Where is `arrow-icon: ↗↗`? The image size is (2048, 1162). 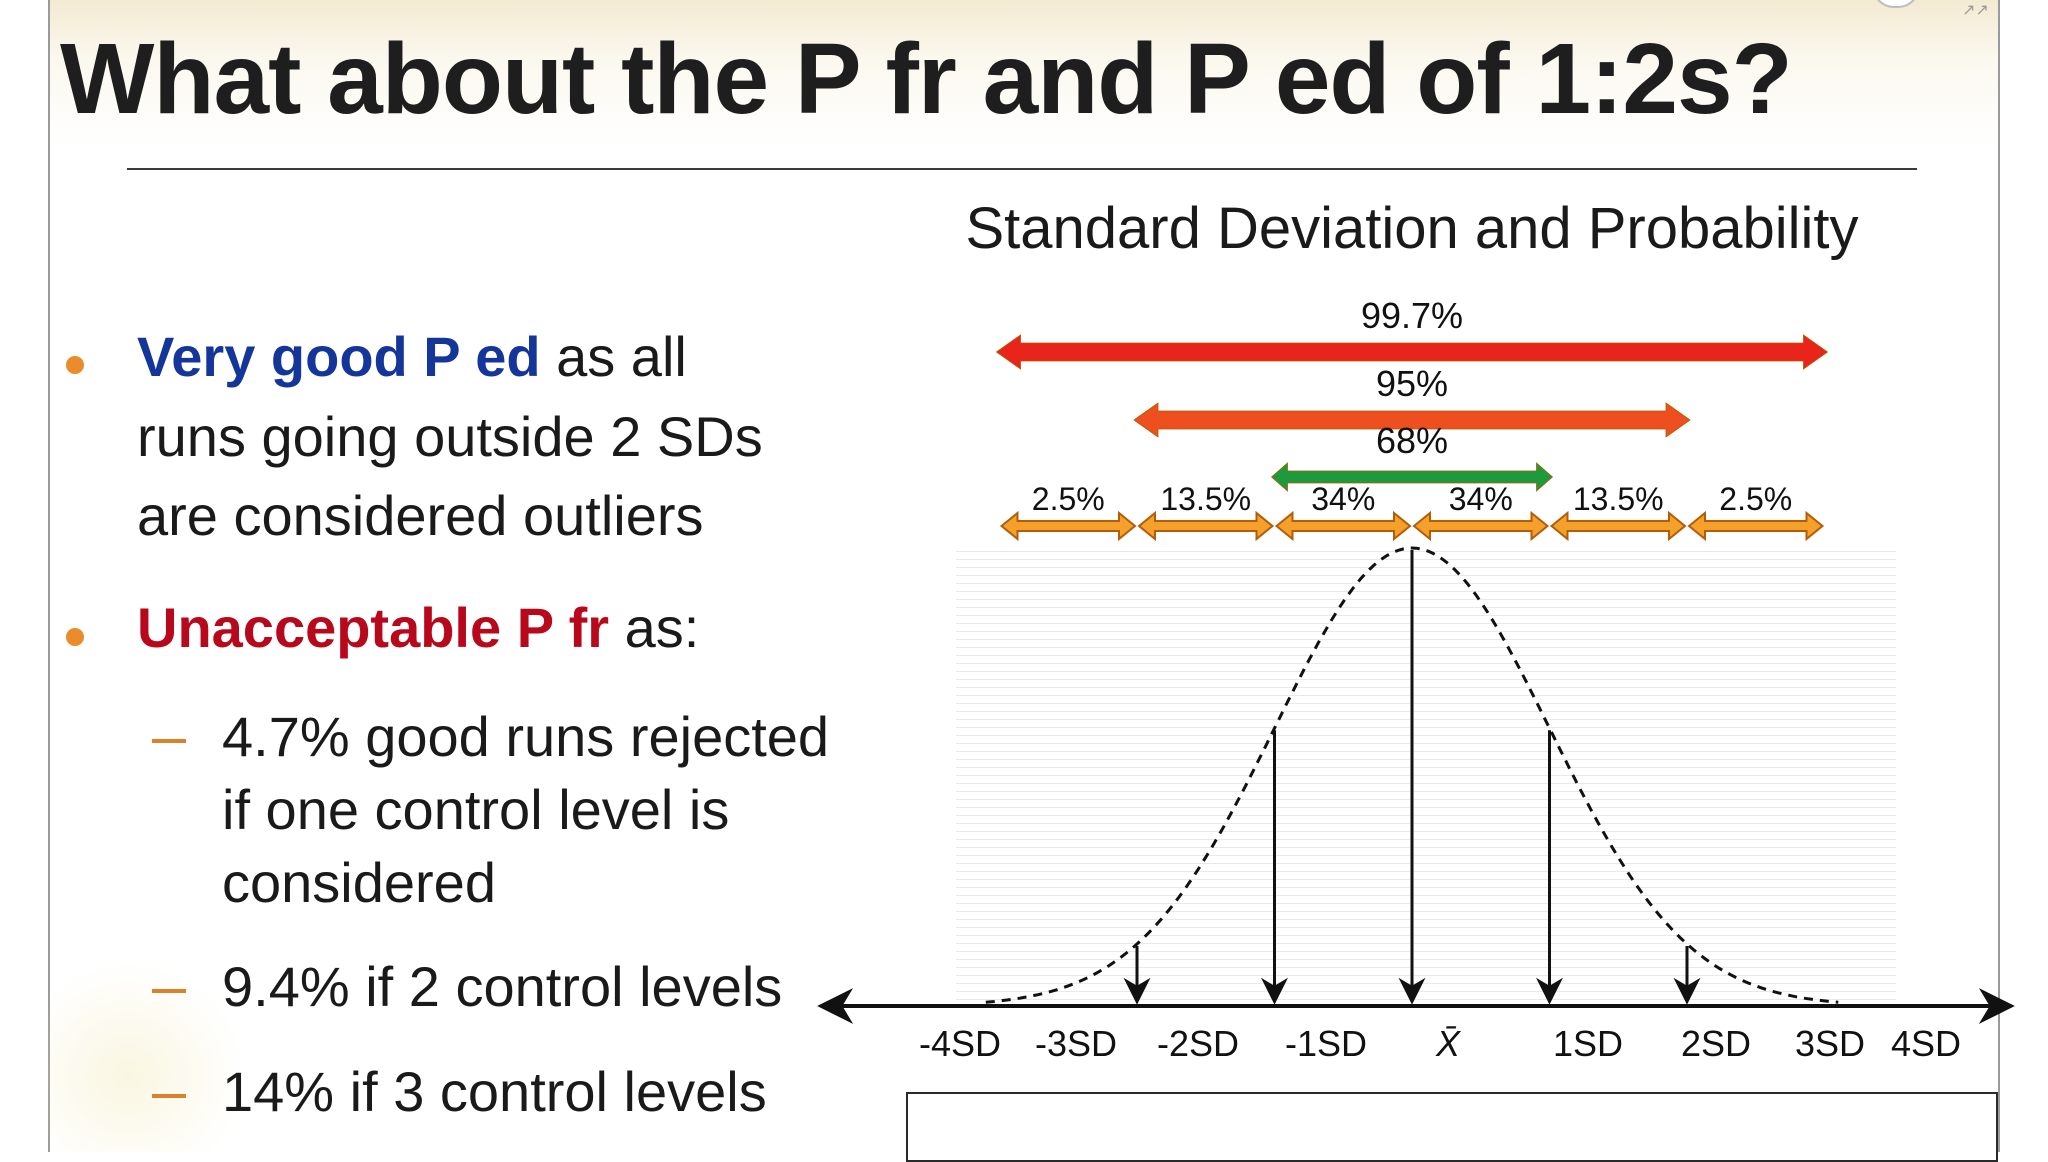 arrow-icon: ↗↗ is located at coordinates (1975, 10).